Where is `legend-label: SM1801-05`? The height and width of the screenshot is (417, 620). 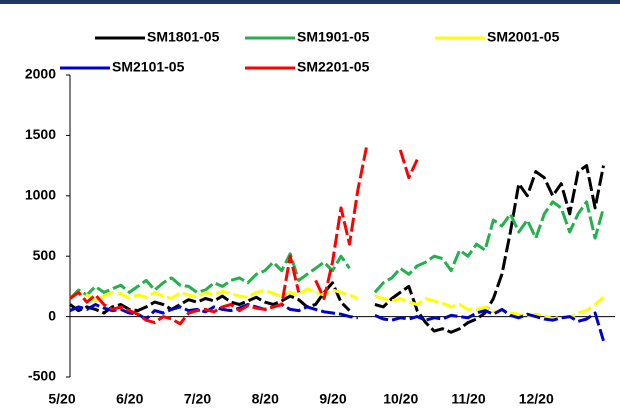
legend-label: SM1801-05 is located at coordinates (183, 37).